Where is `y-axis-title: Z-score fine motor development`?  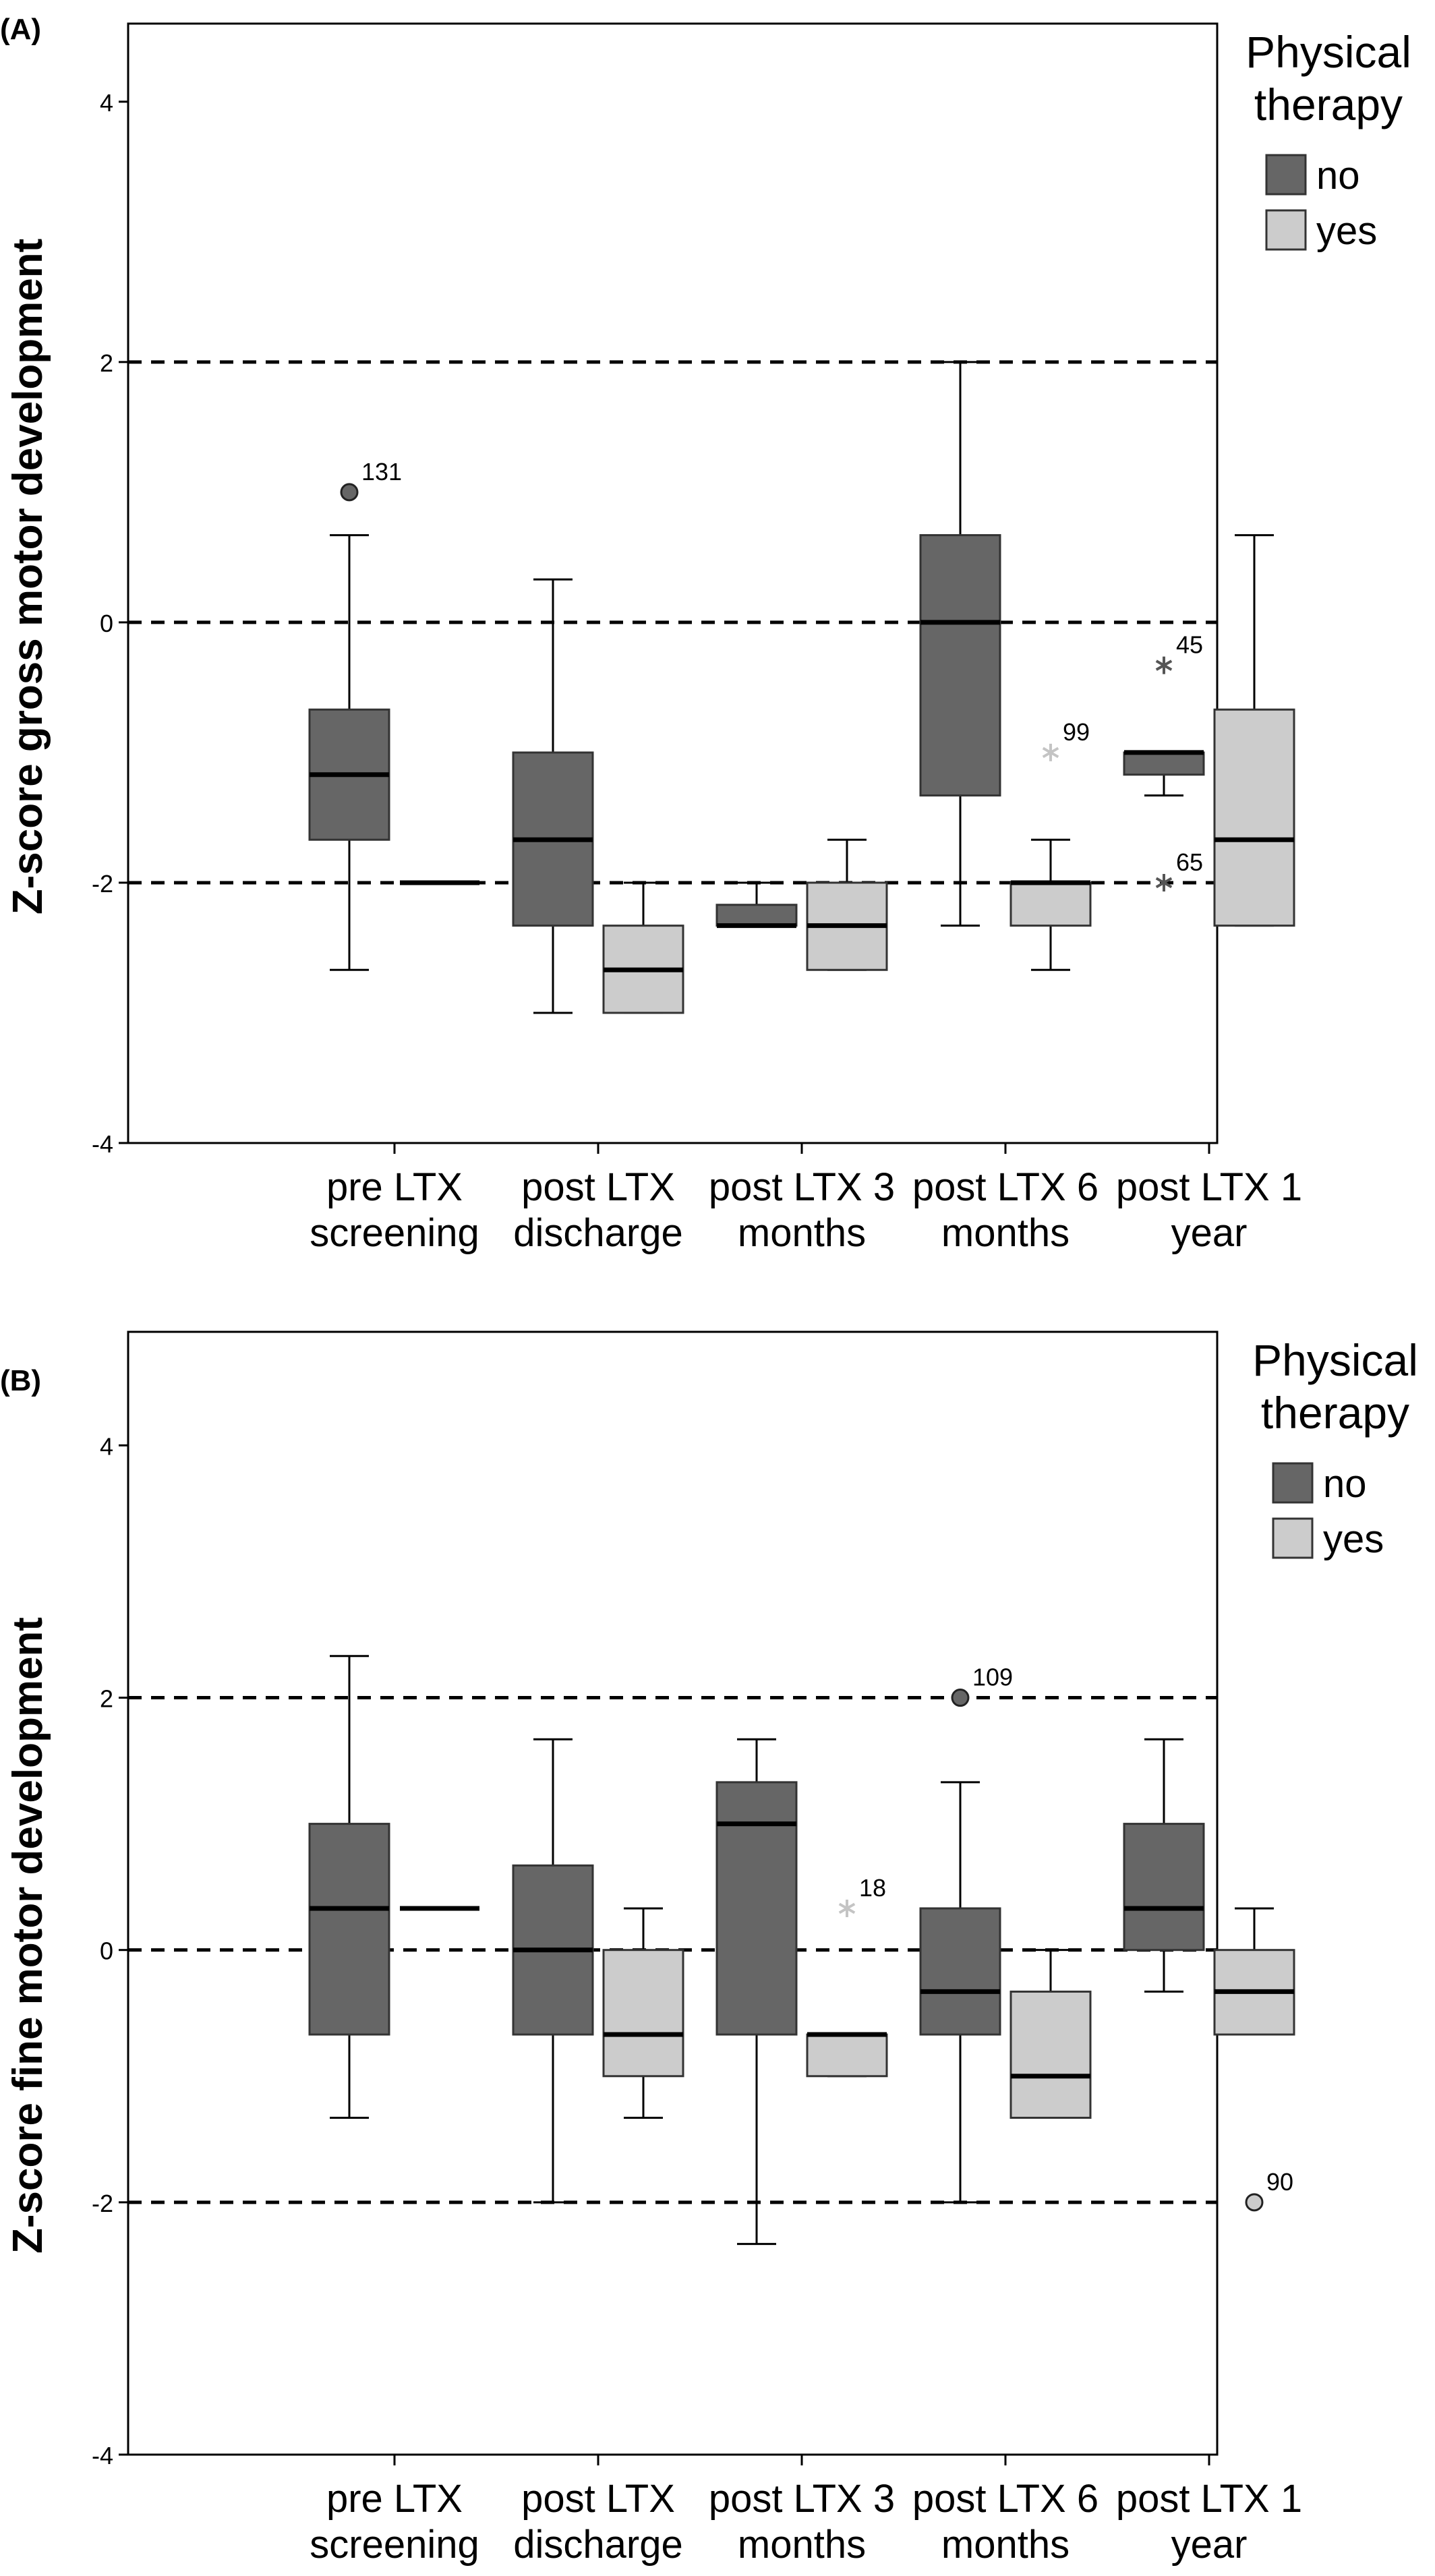
y-axis-title: Z-score fine motor development is located at coordinates (28, 1936).